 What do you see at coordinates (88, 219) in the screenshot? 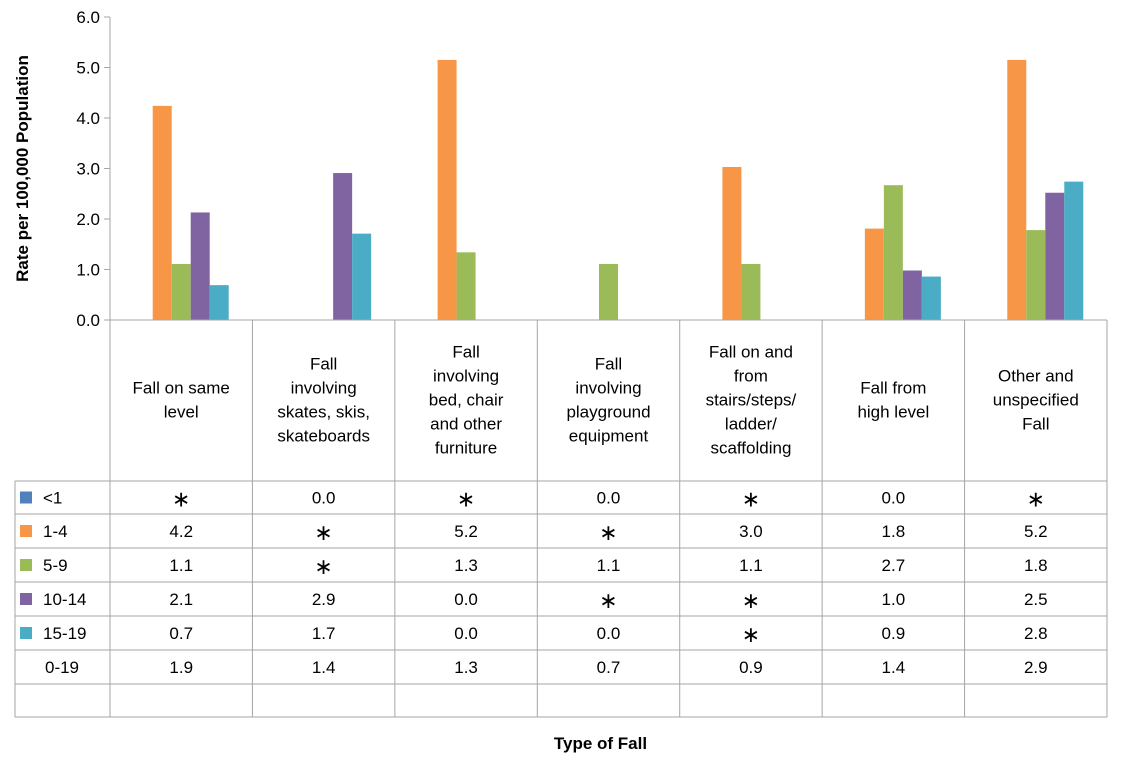
I see `y-tick-label: 2.0` at bounding box center [88, 219].